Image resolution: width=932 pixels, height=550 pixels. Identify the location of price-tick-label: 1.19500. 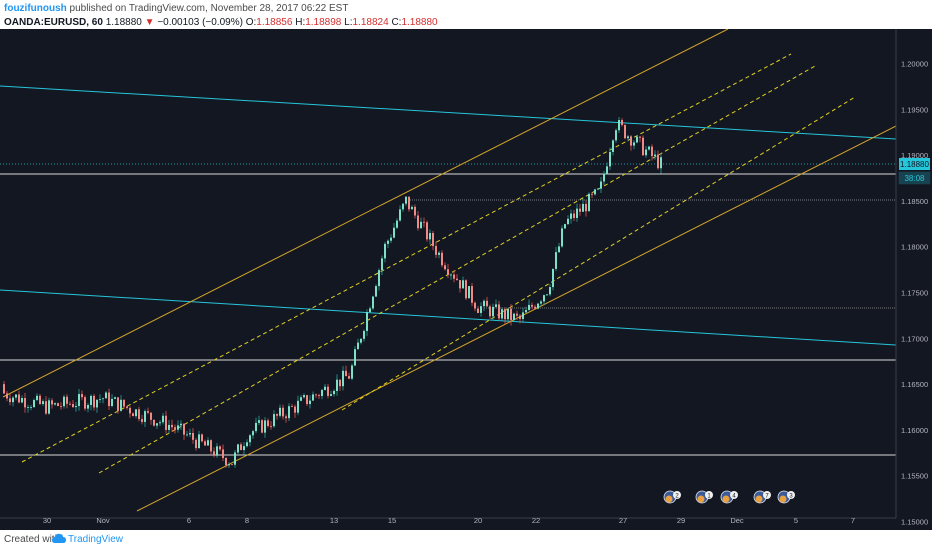
(914, 109).